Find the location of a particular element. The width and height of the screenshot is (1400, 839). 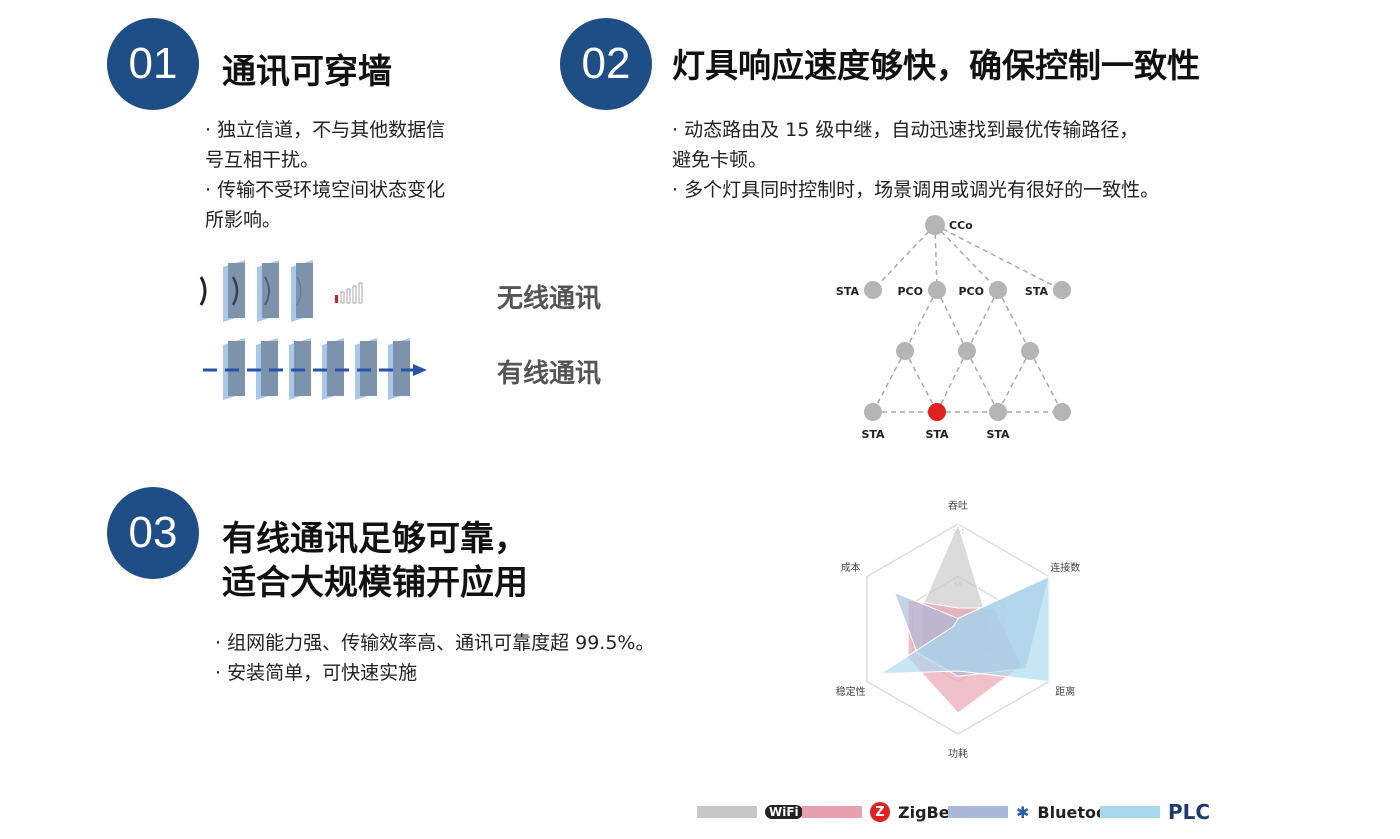

wireless-label: 无线通讯 is located at coordinates (549, 299).